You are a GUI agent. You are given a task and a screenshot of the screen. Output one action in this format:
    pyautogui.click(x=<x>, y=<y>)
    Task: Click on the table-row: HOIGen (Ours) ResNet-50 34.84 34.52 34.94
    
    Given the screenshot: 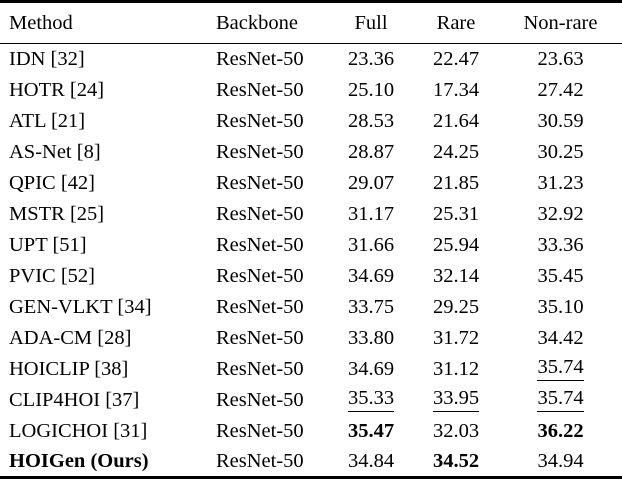 What is the action you would take?
    pyautogui.click(x=311, y=462)
    